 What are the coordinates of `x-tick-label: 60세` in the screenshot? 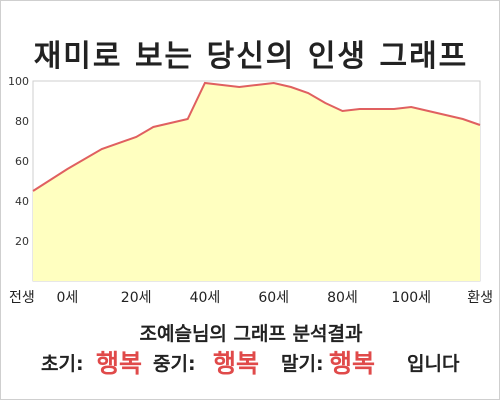 It's located at (273, 298).